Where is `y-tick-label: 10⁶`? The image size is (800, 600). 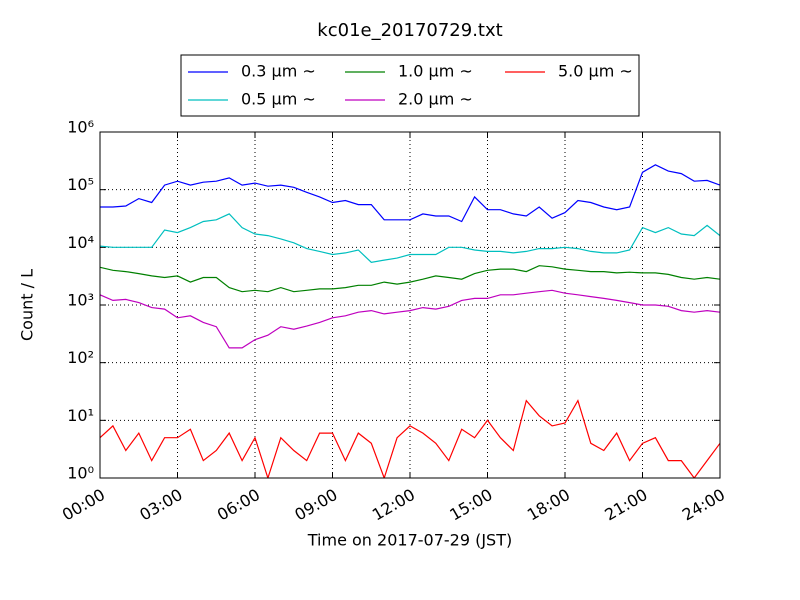
y-tick-label: 10⁶ is located at coordinates (80, 127).